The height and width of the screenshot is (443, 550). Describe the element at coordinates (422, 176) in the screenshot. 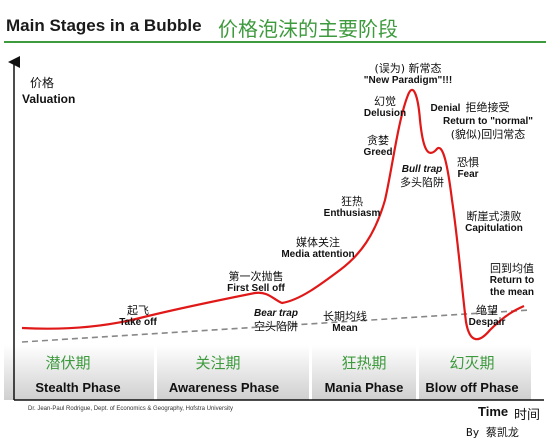

I see `bull-trap-label: Bull trap 多头陷阱` at that location.